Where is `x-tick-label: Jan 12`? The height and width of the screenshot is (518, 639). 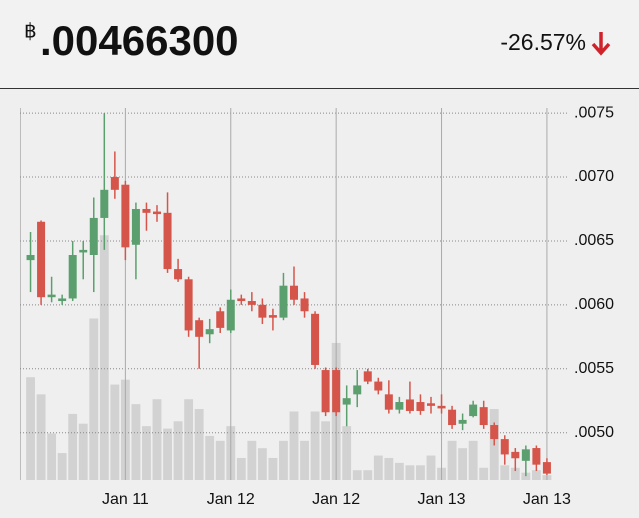
x-tick-label: Jan 12 is located at coordinates (231, 499).